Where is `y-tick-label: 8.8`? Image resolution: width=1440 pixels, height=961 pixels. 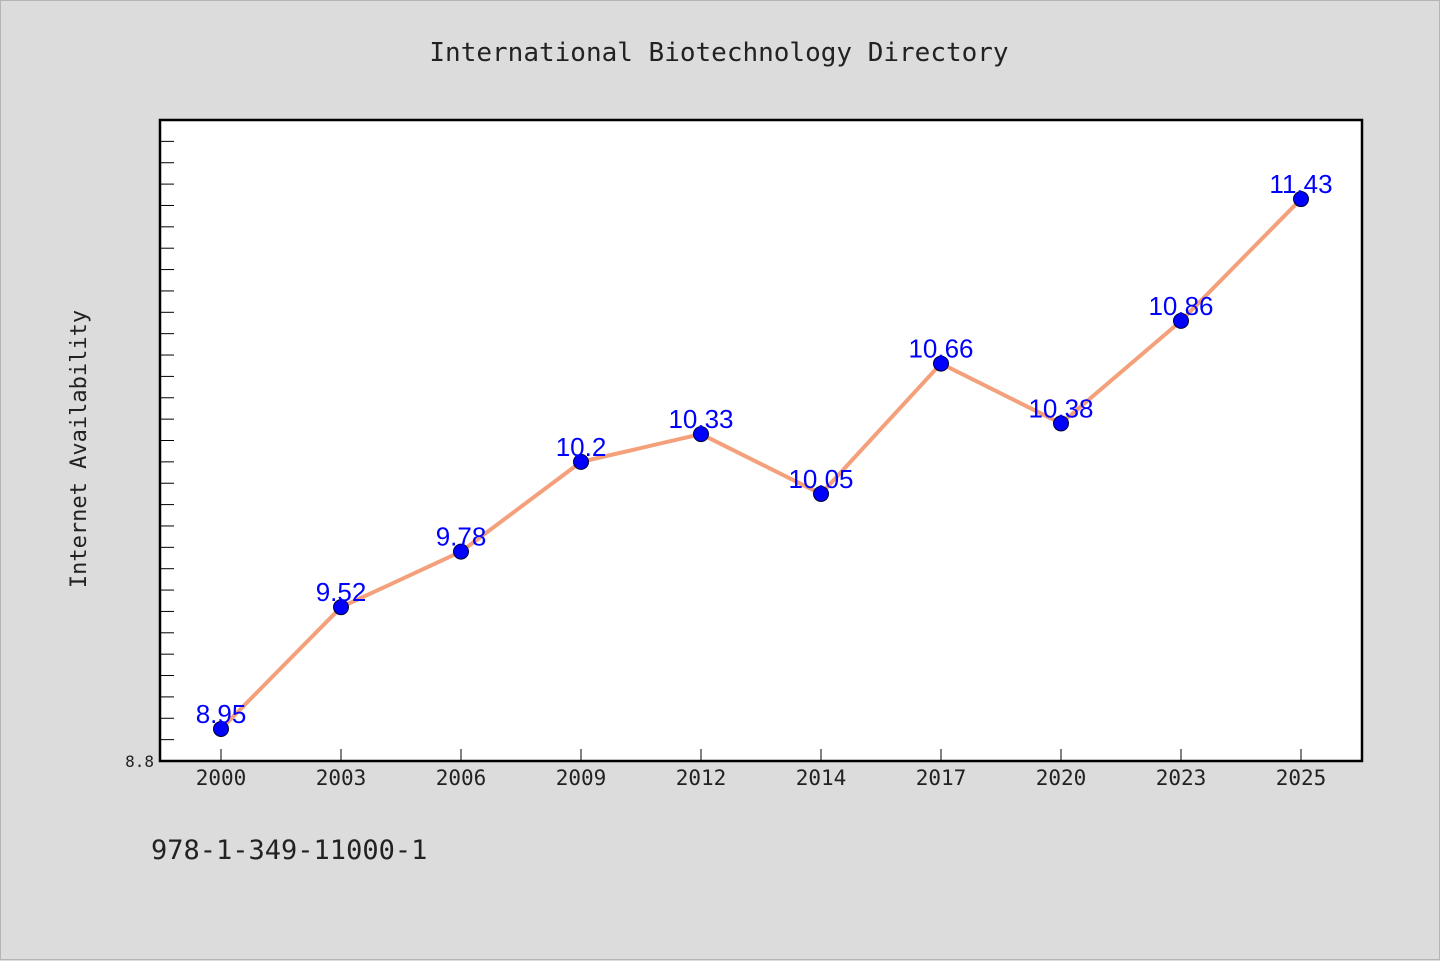
y-tick-label: 8.8 is located at coordinates (139, 761).